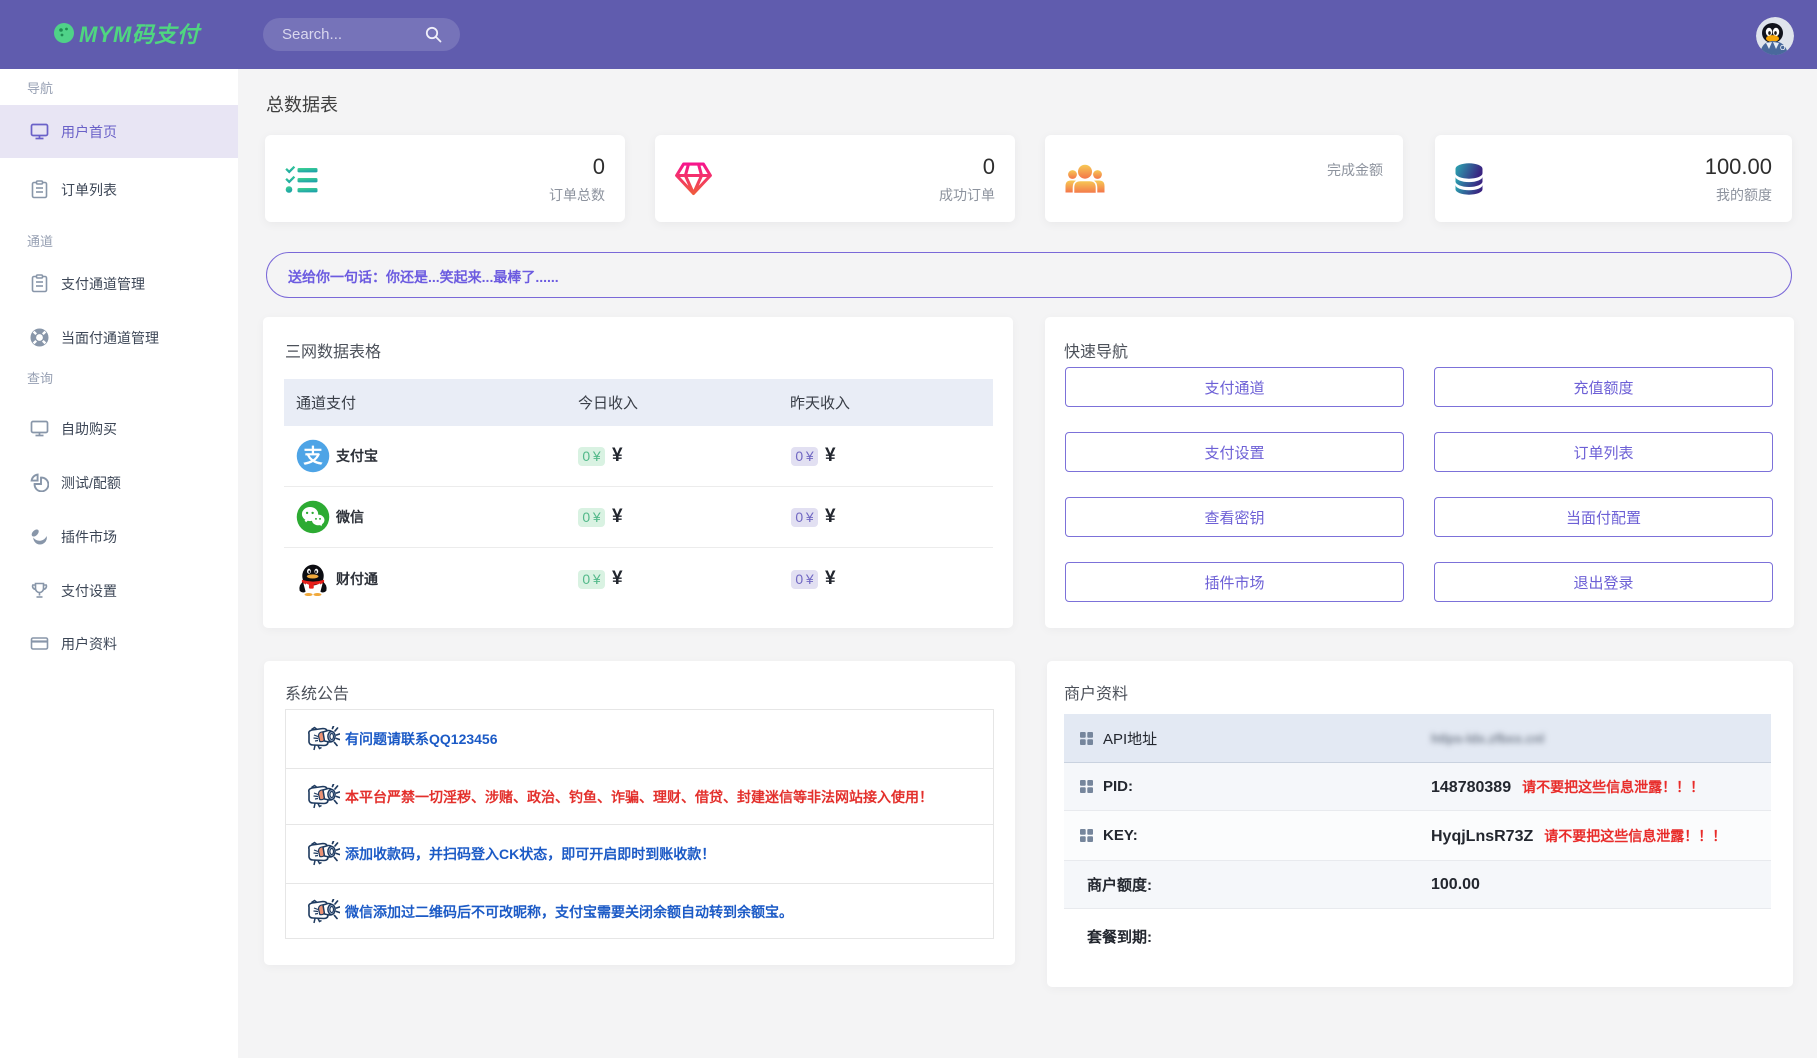 Image resolution: width=1817 pixels, height=1058 pixels. I want to click on svg-text: O, so click(1783, 48).